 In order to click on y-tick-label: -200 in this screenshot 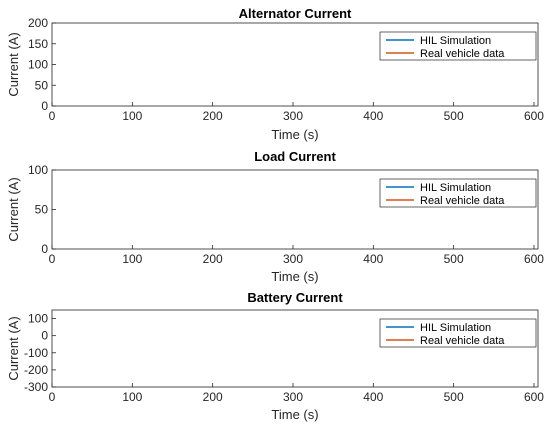, I will do `click(36, 370)`.